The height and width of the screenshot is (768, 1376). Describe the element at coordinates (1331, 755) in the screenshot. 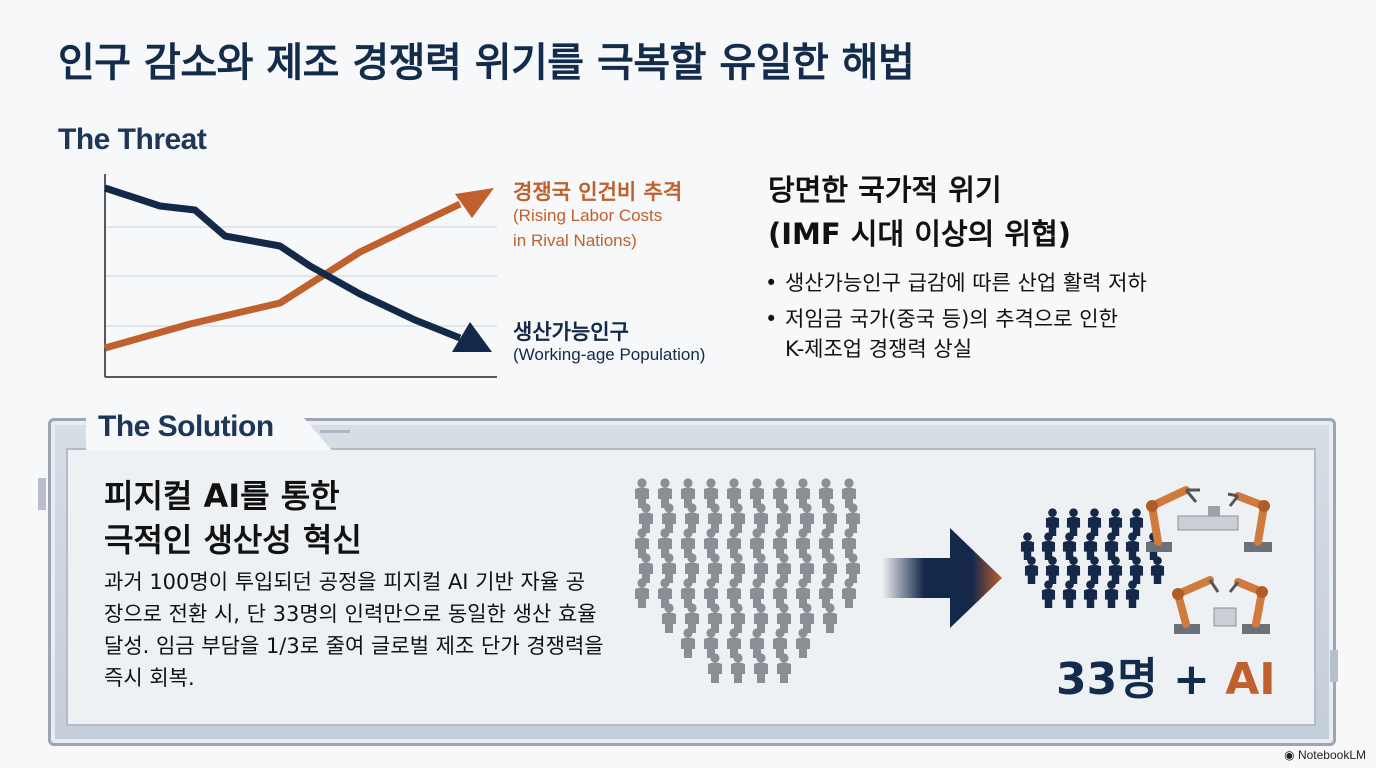

I see `watermark-text: NotebookLM` at that location.